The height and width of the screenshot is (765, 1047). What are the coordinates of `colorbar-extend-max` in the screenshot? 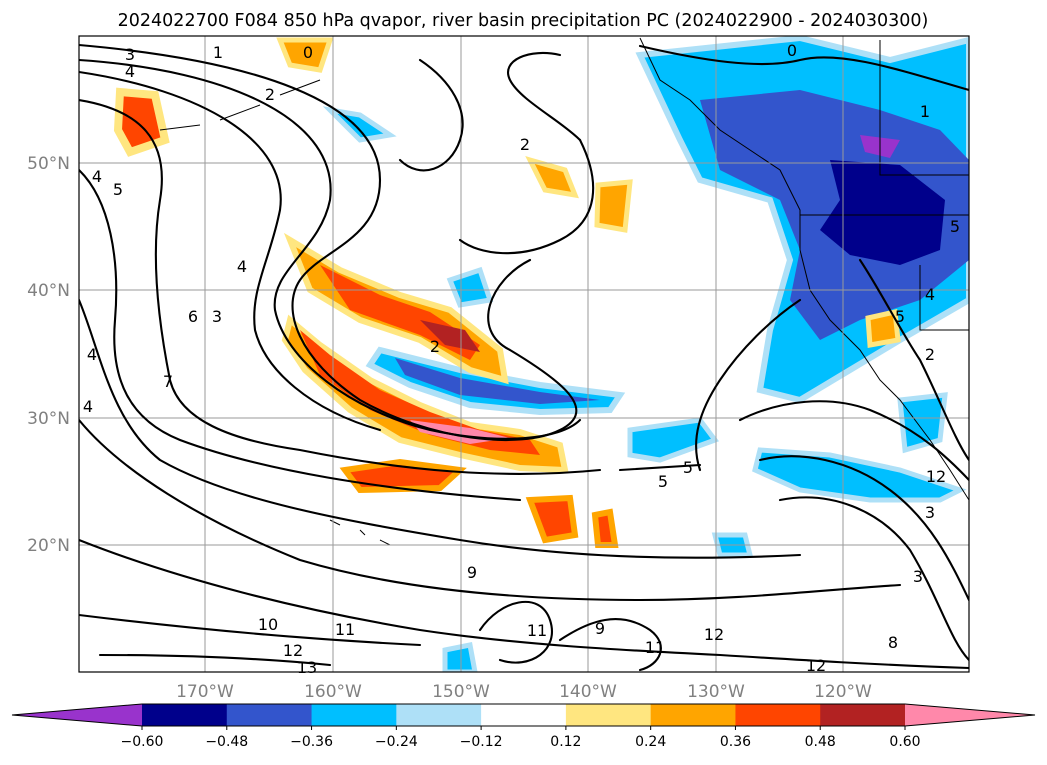 It's located at (970, 715).